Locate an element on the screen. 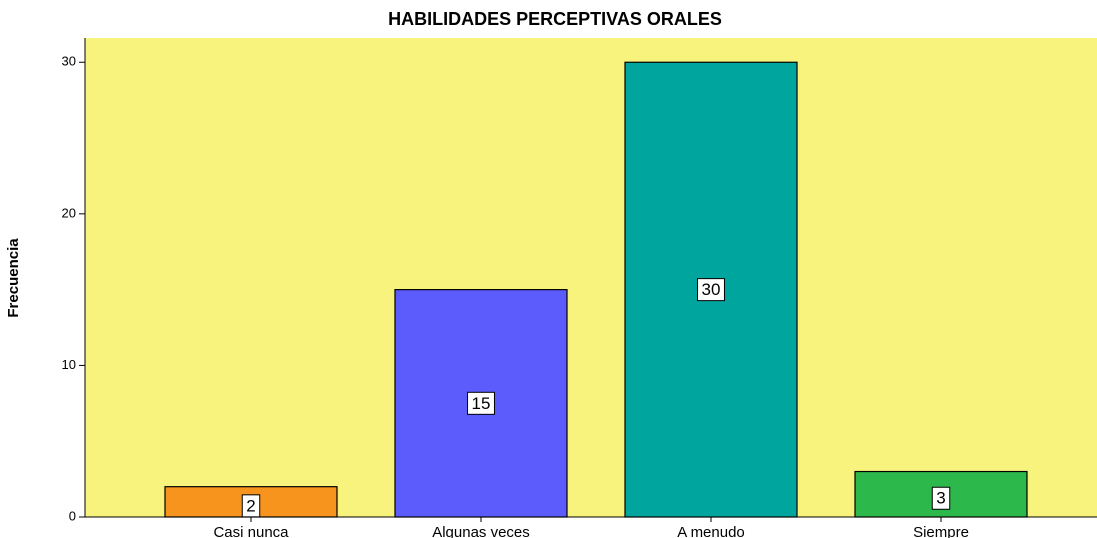  value-label: 2 is located at coordinates (250, 505).